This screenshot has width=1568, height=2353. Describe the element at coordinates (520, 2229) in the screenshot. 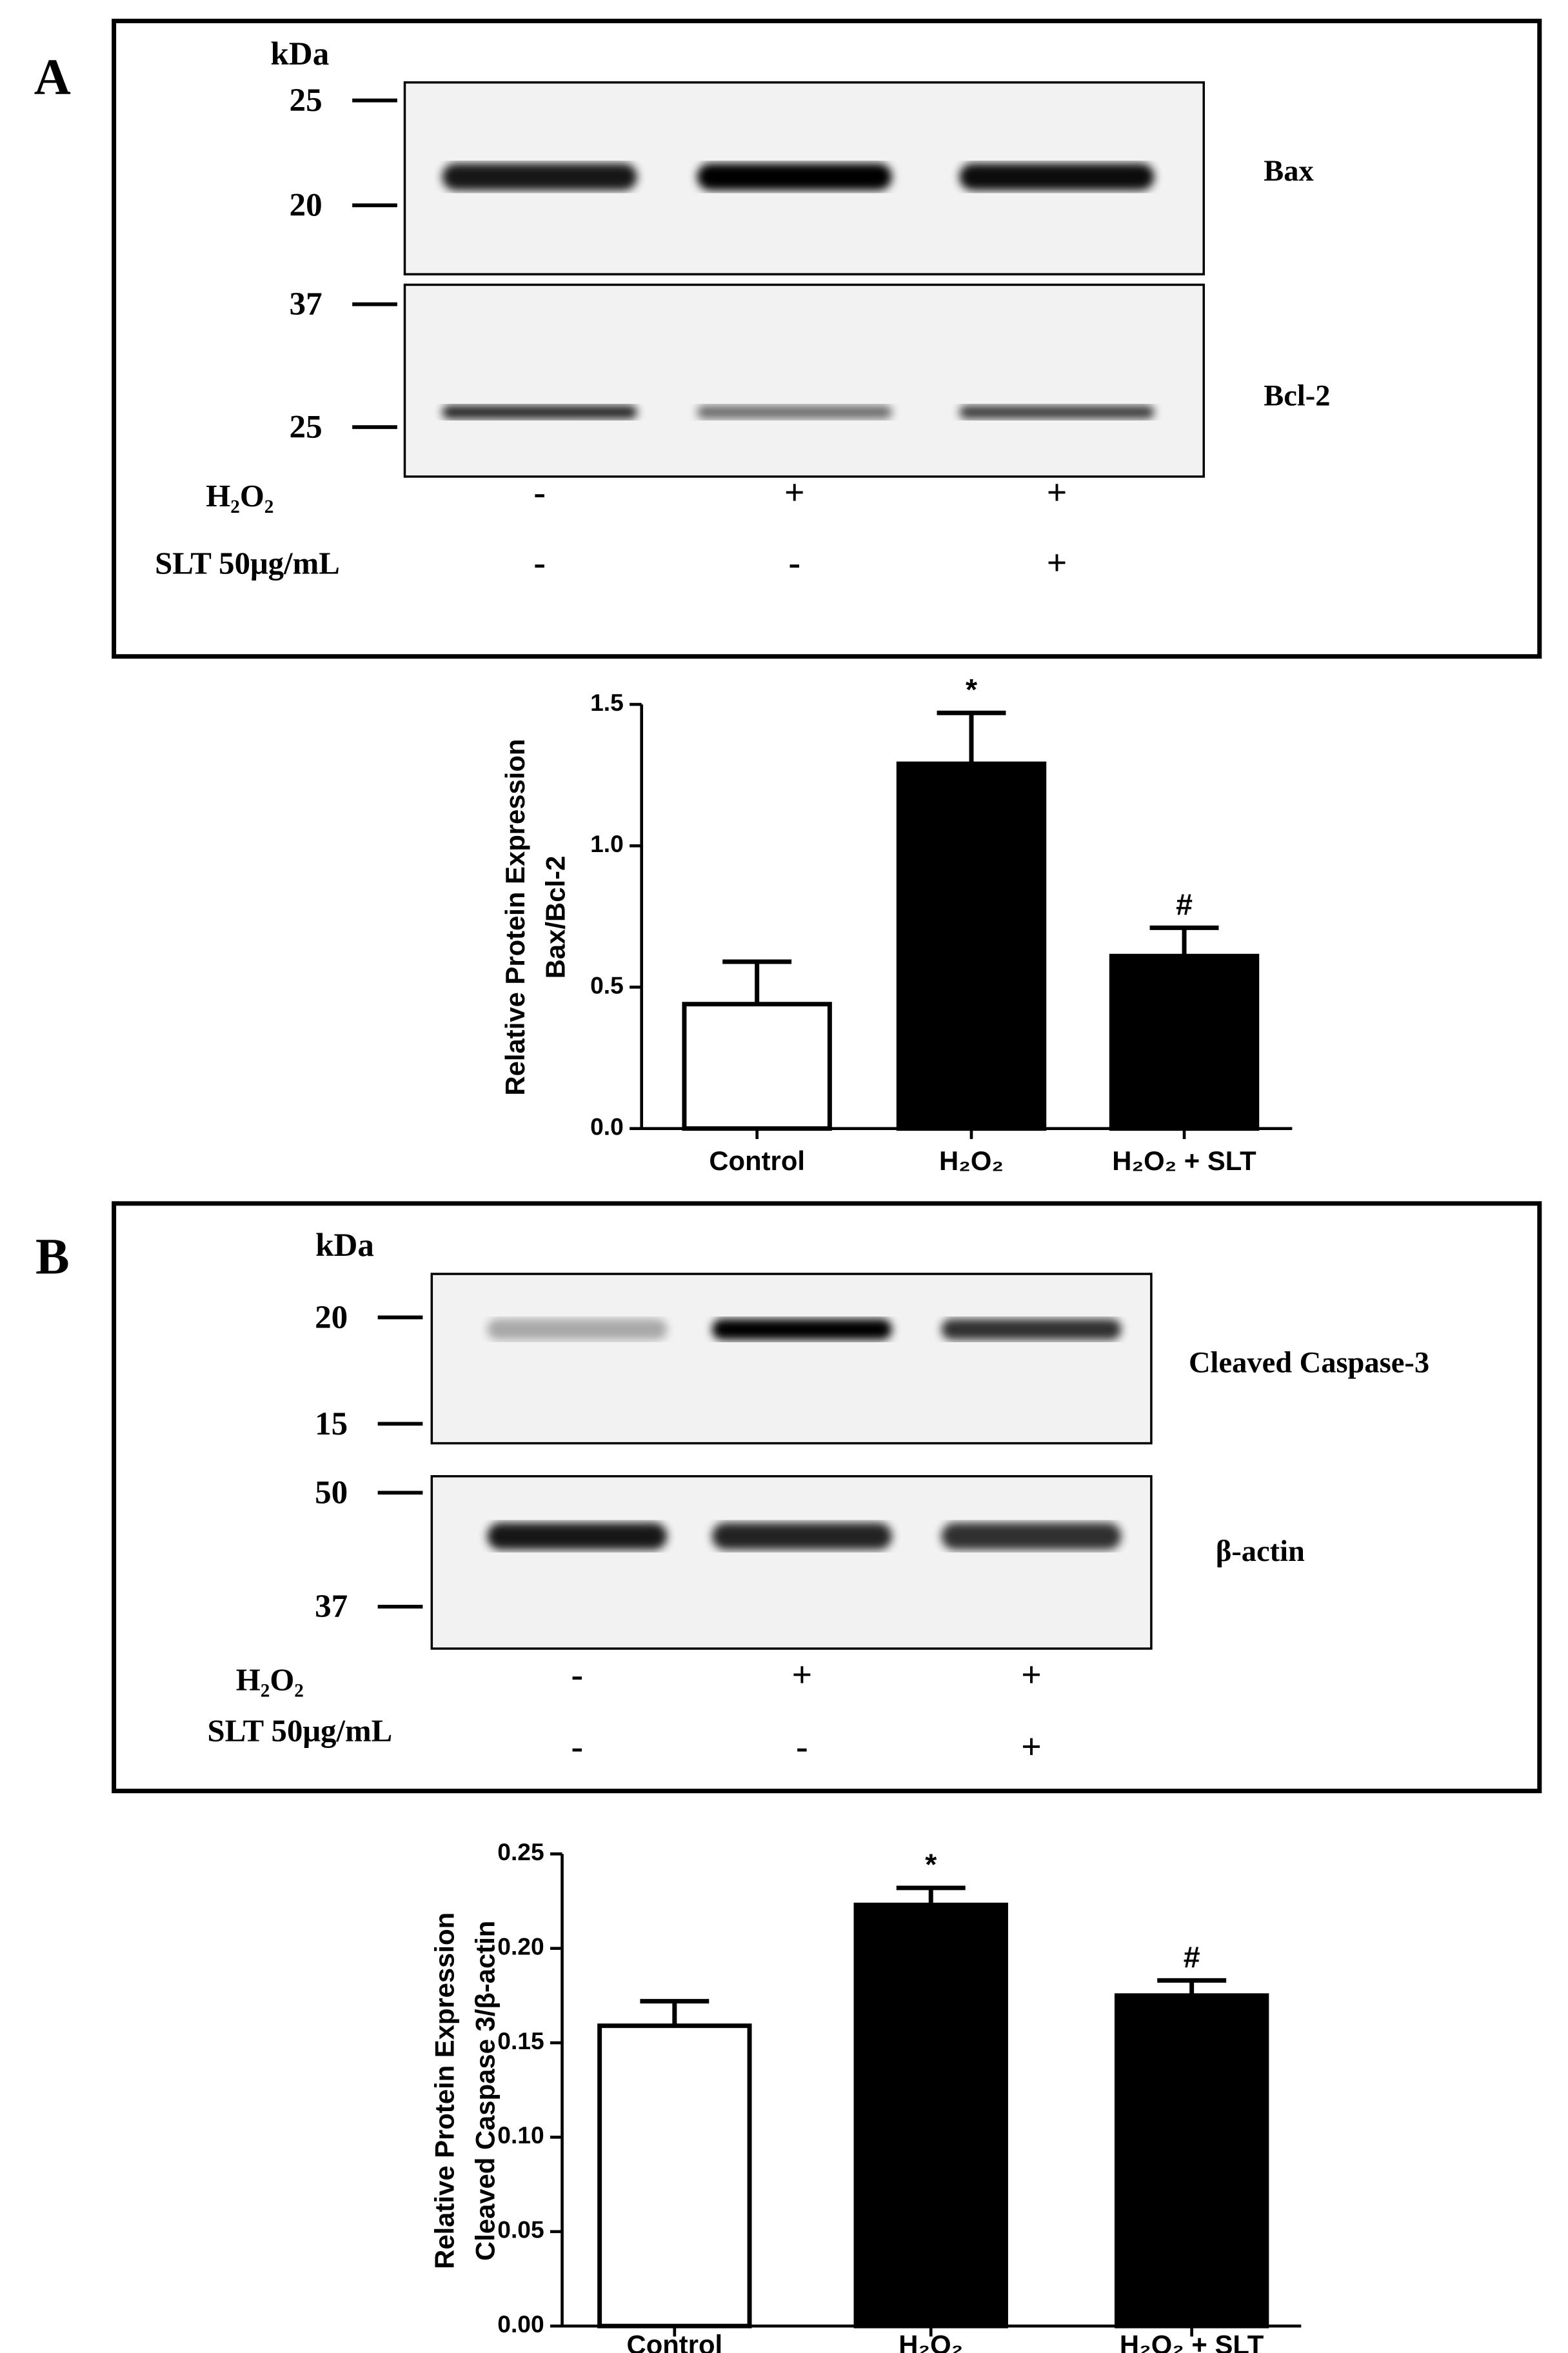

I see `y-tick-label: 0.05` at that location.